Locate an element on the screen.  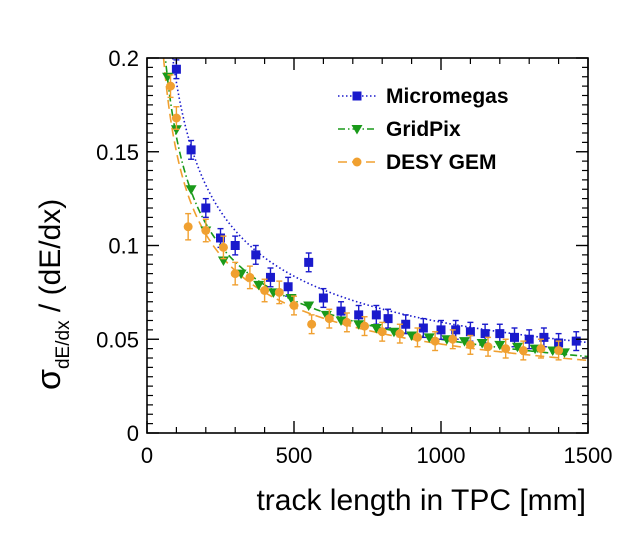
legend: Micromegas GridPix DESY GEM is located at coordinates (423, 129).